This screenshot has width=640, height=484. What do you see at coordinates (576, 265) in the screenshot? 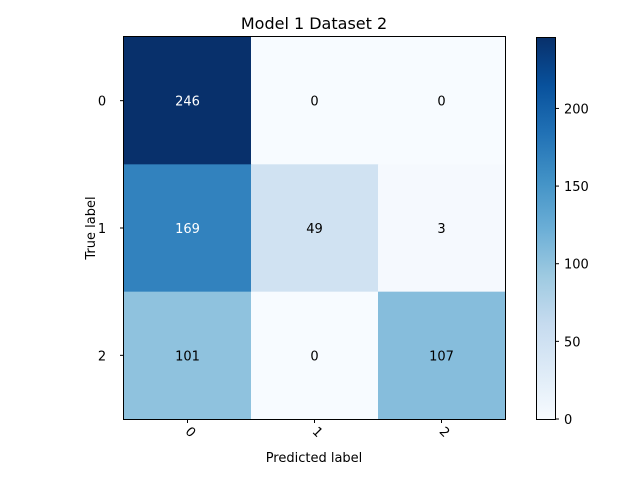
I see `colorbar-tick-label-2: 100` at bounding box center [576, 265].